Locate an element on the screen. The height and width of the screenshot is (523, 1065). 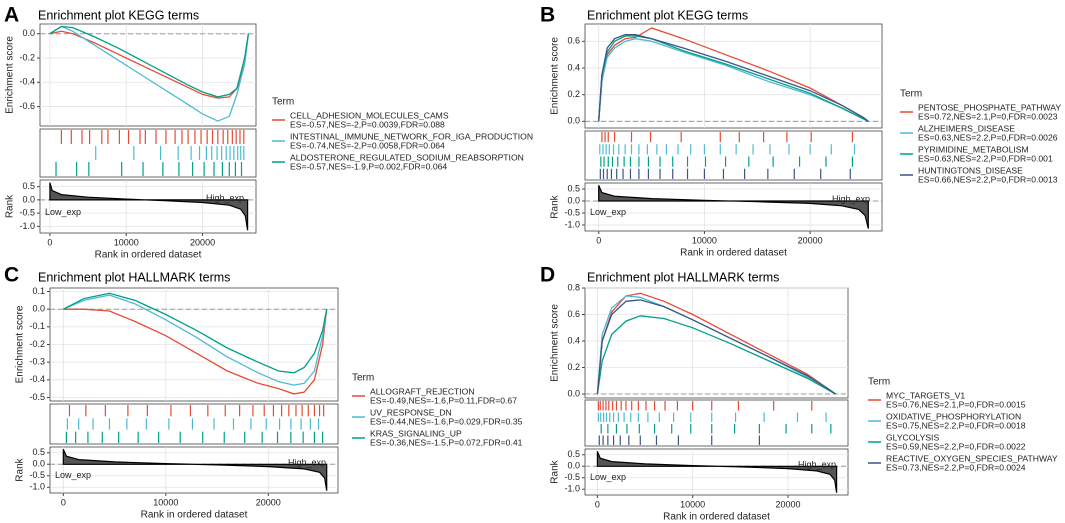
y-tick-label: -0.1 is located at coordinates (37, 326).